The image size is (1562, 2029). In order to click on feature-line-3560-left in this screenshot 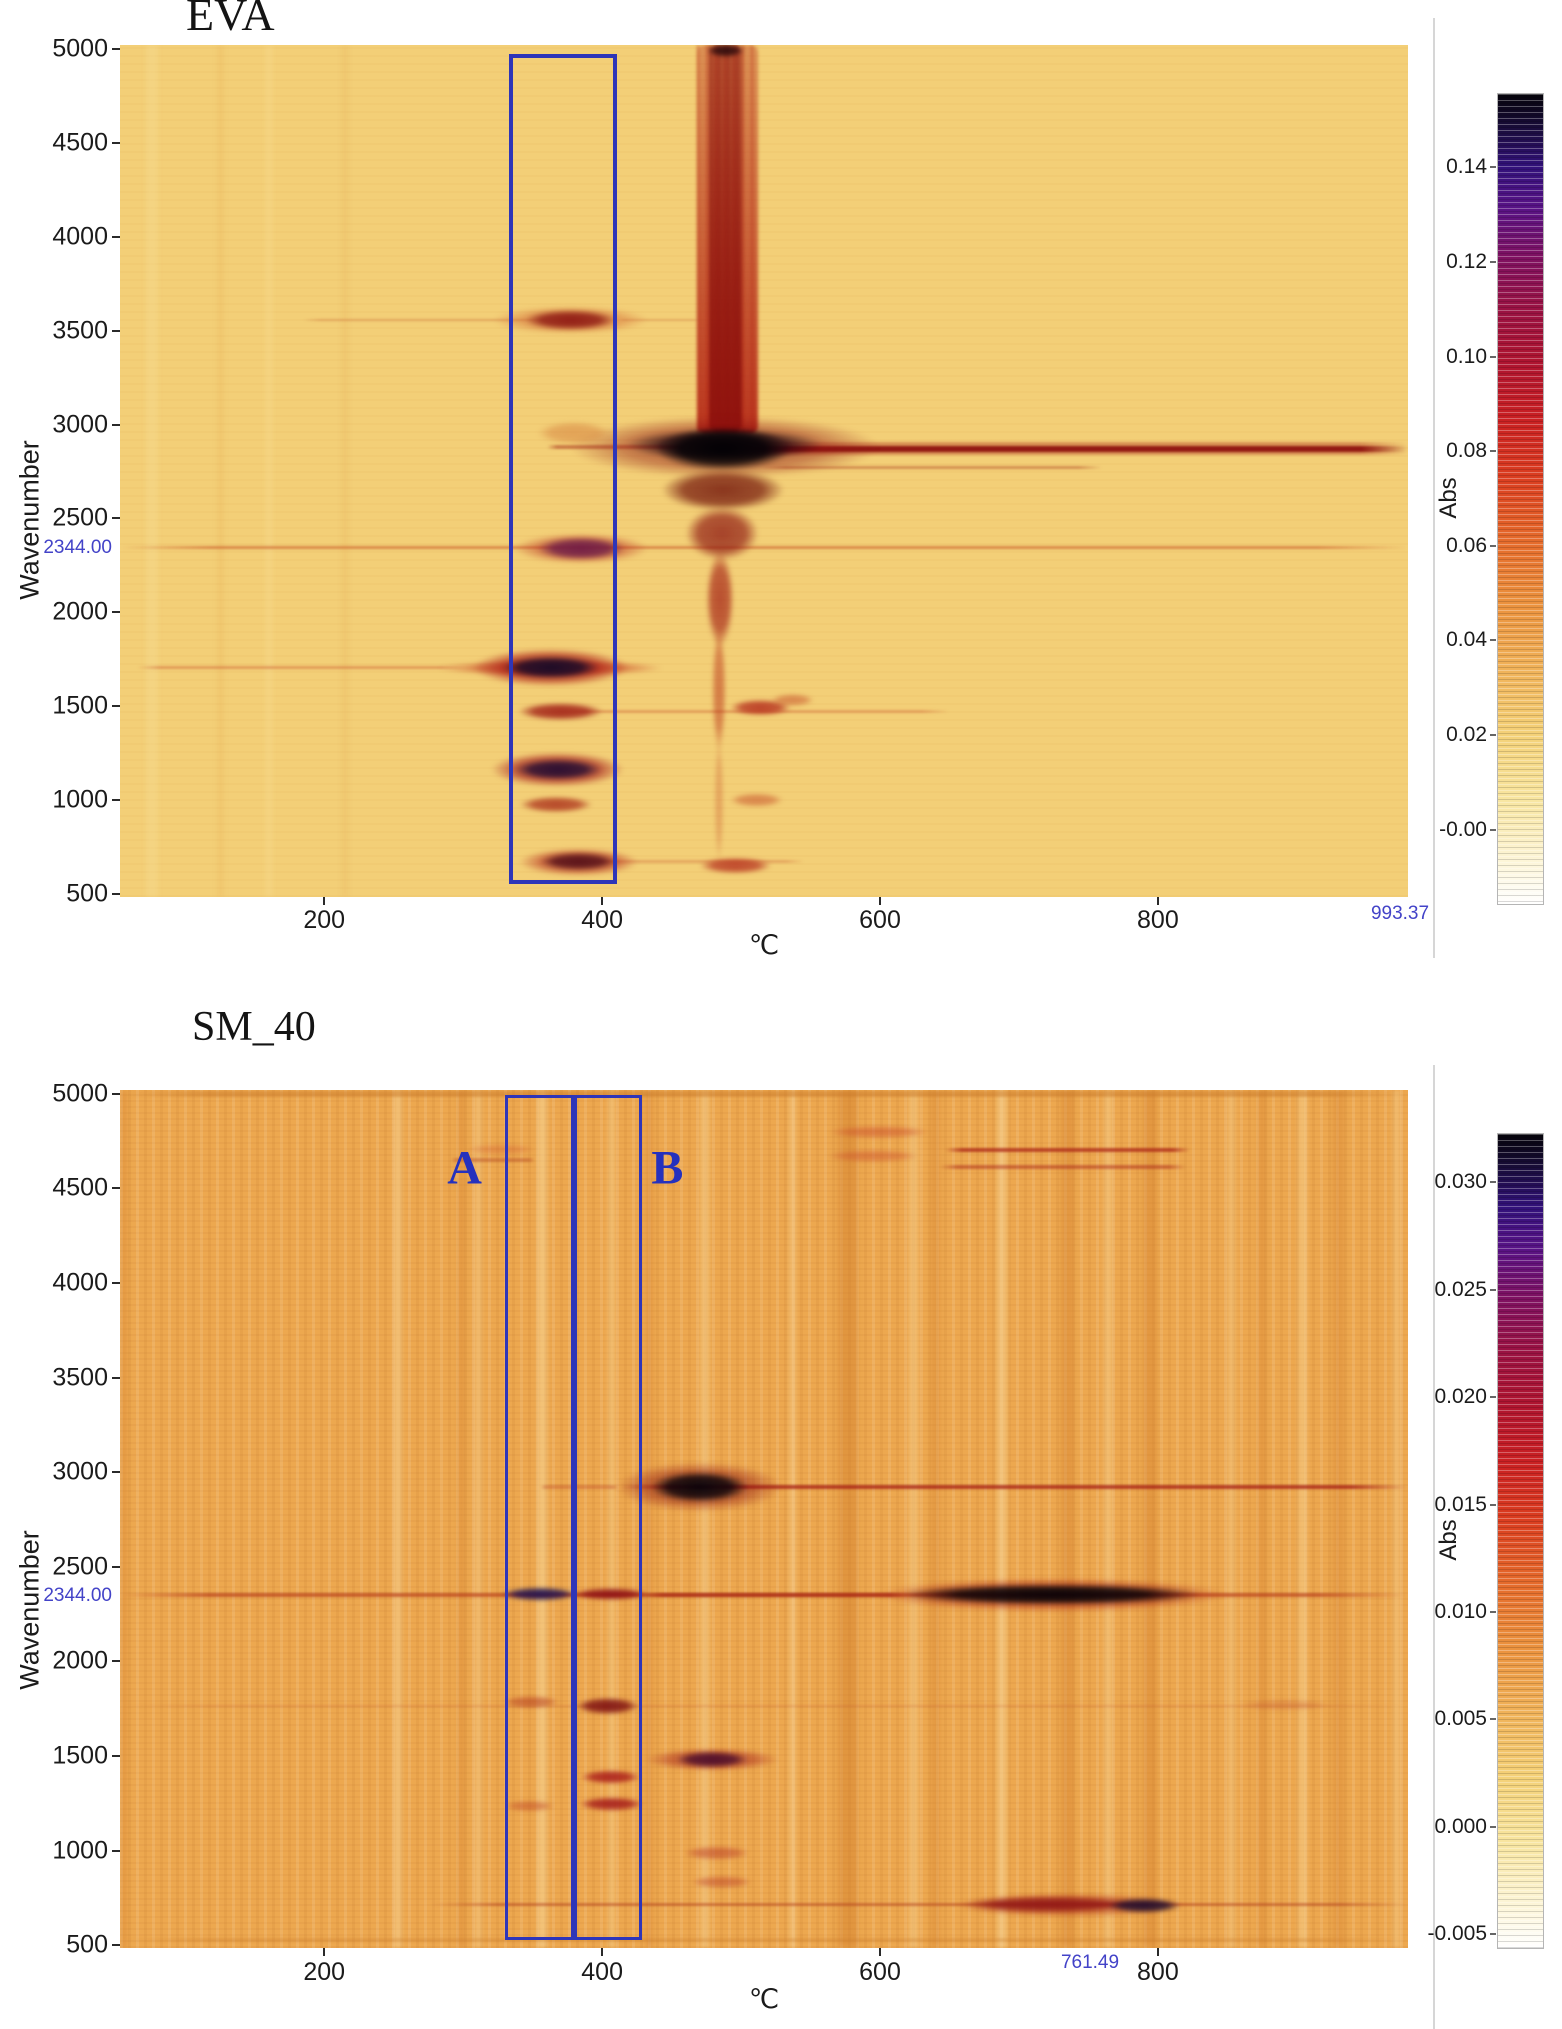, I will do `click(425, 320)`.